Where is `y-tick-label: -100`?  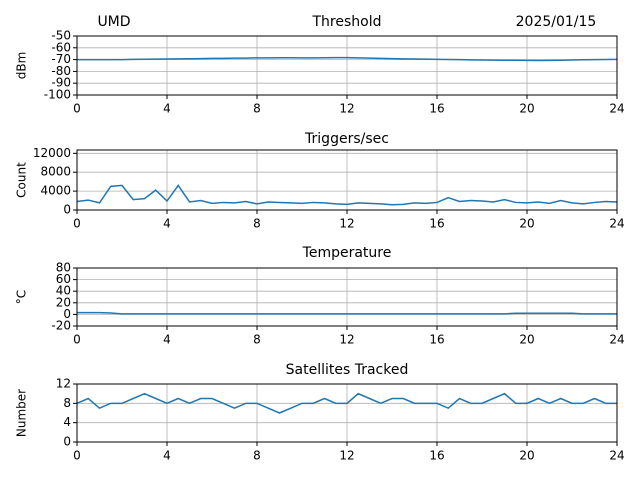 y-tick-label: -100 is located at coordinates (57, 95).